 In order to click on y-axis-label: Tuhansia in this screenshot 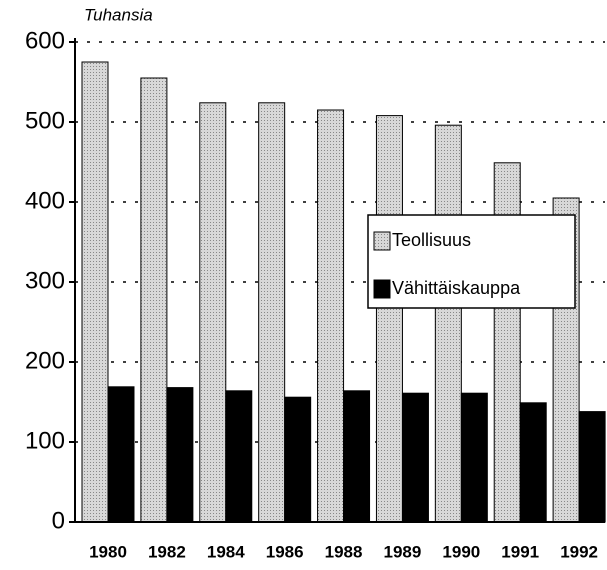, I will do `click(118, 14)`.